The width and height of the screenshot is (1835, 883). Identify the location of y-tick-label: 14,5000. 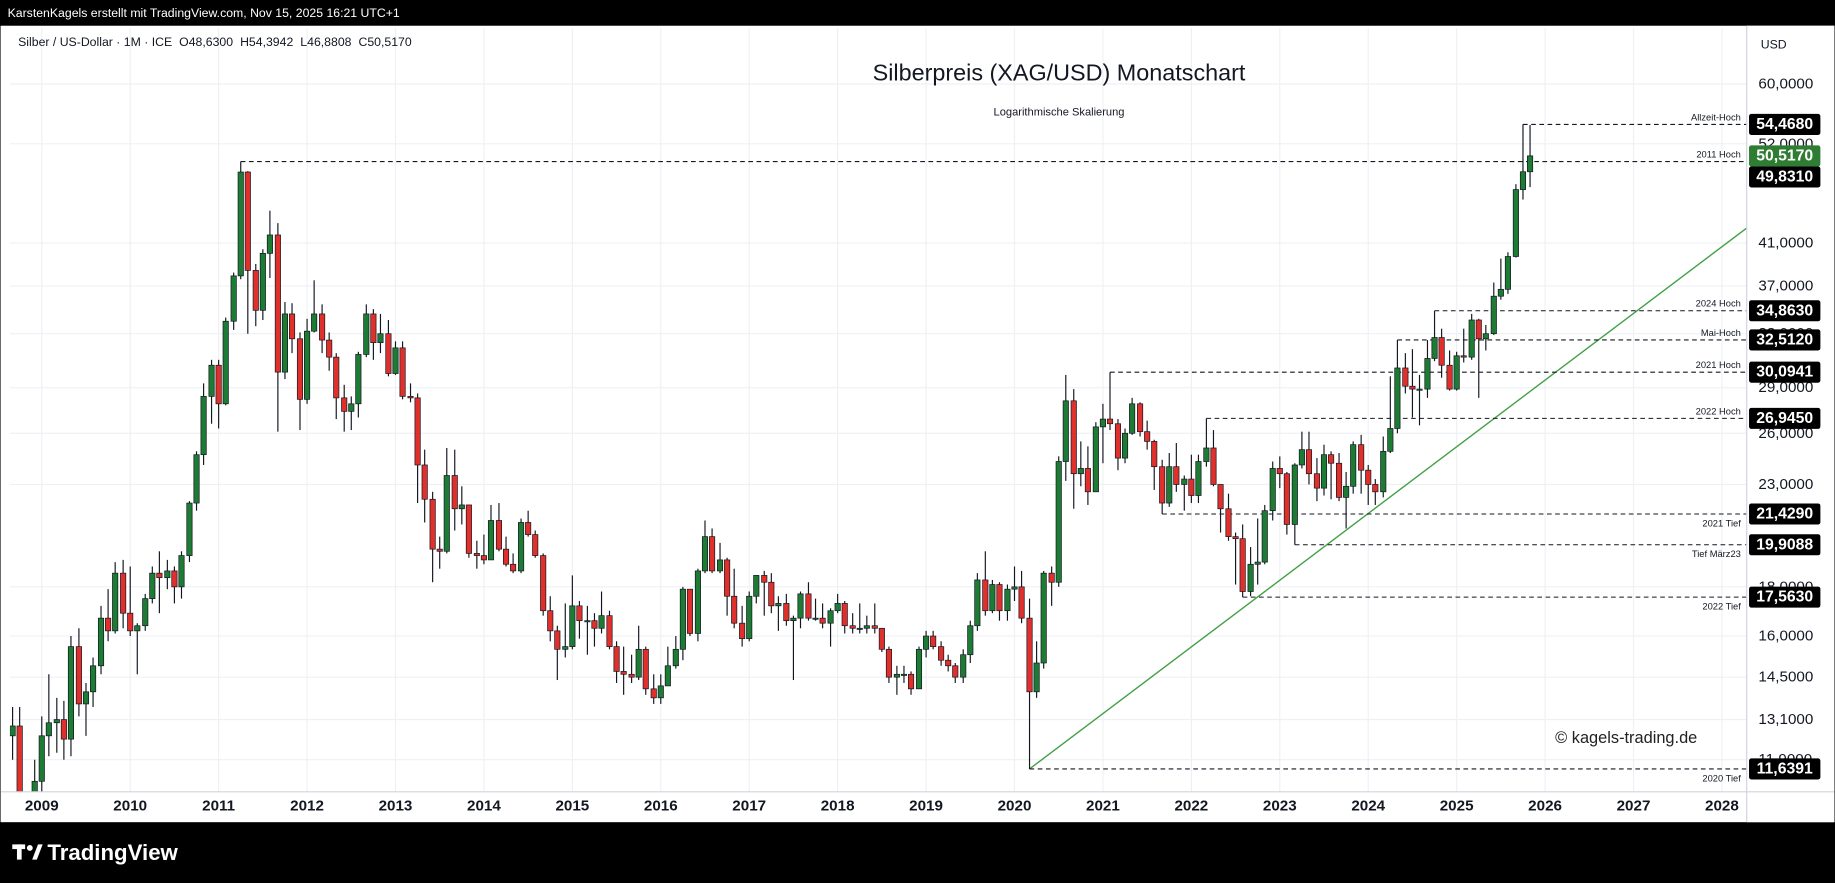
(1785, 677).